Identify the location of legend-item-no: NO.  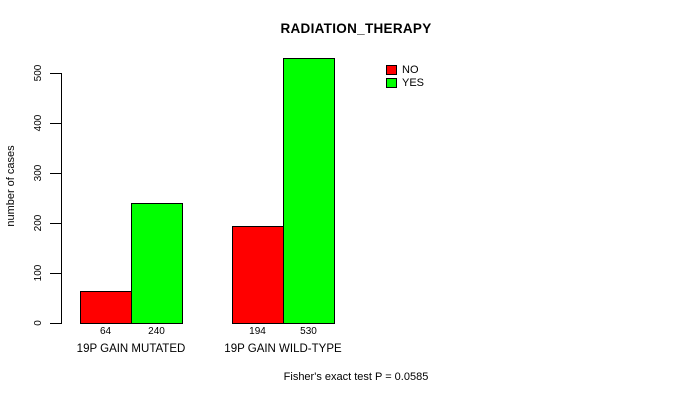
(405, 70).